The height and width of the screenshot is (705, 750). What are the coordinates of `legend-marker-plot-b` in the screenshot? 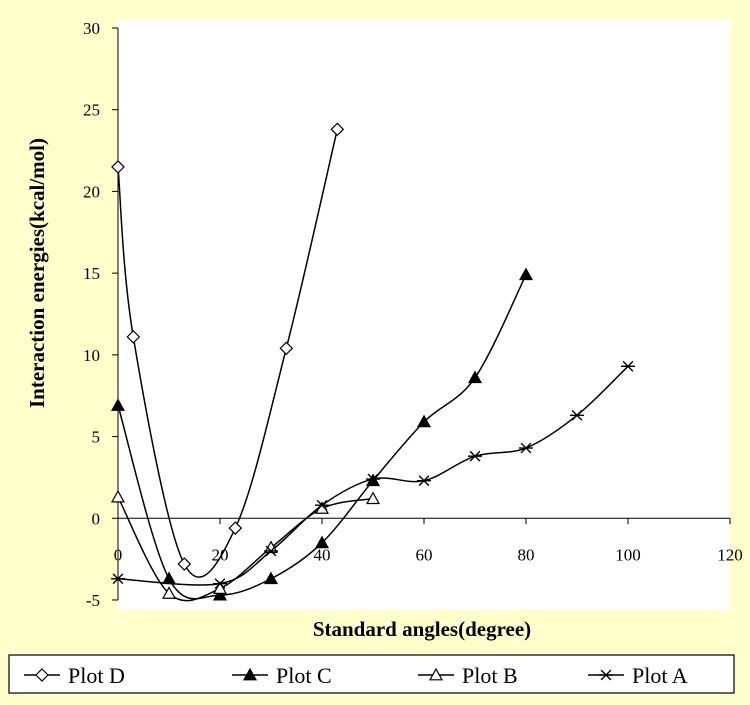 It's located at (436, 674).